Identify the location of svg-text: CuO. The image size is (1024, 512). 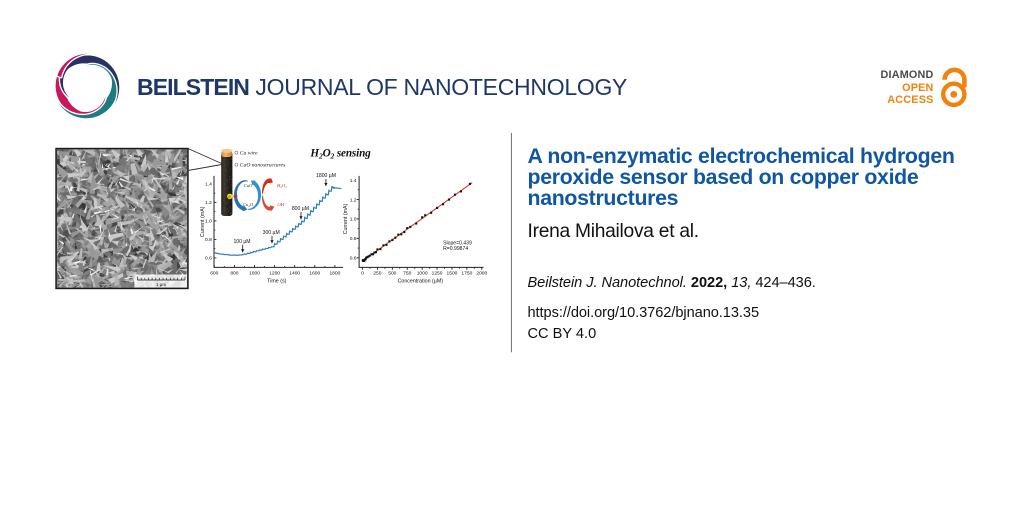
(248, 185).